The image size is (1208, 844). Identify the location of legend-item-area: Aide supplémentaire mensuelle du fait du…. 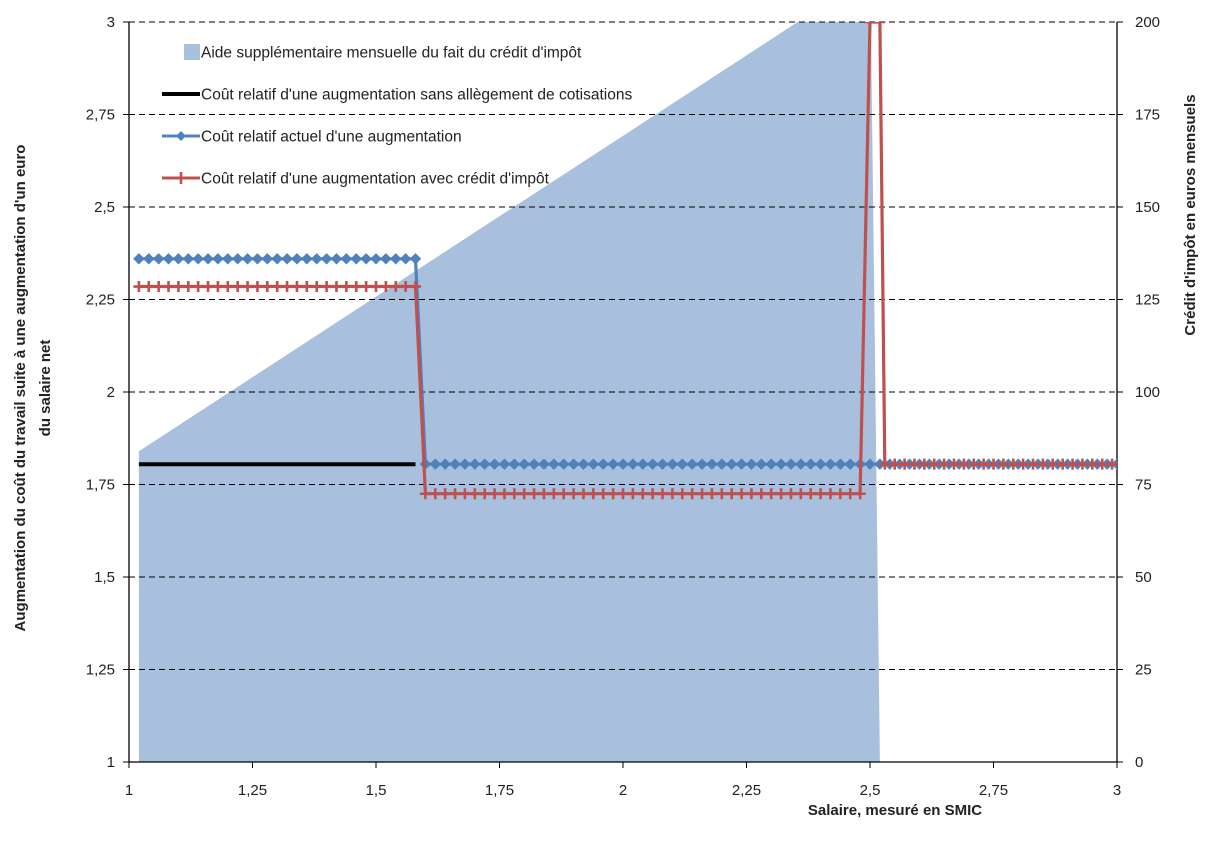
(383, 53).